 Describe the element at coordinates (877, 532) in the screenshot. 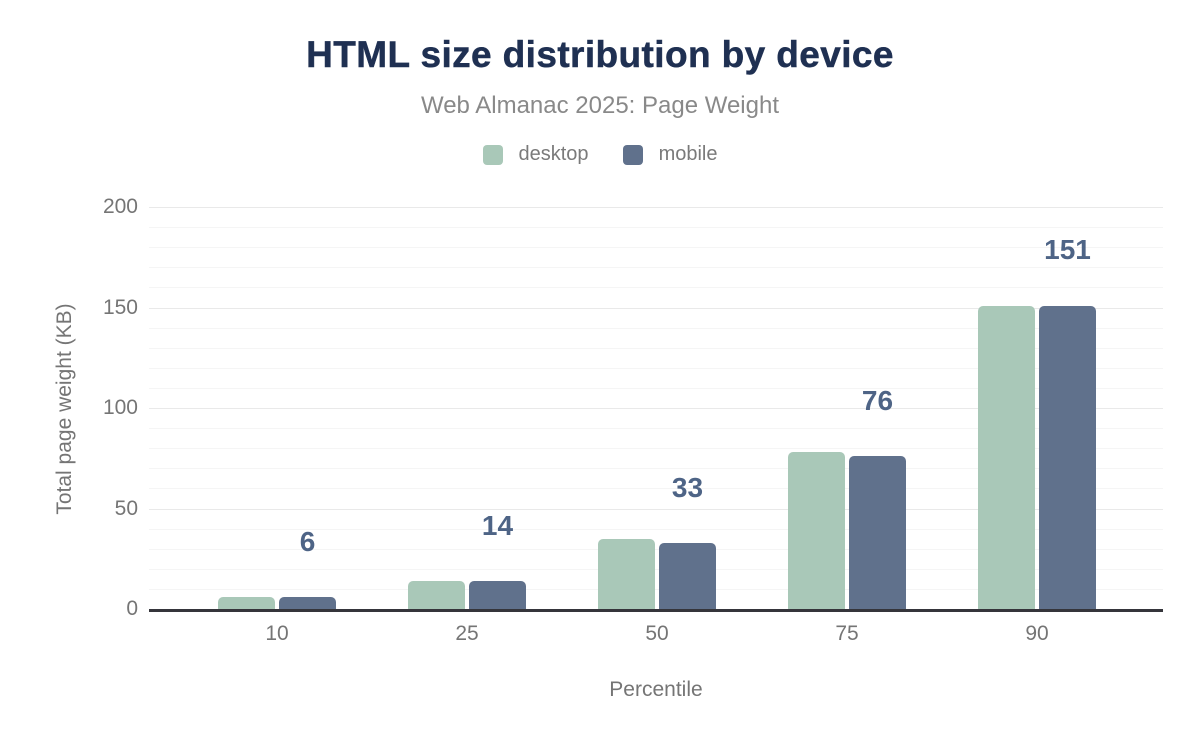

I see `bar-mobile-p75` at that location.